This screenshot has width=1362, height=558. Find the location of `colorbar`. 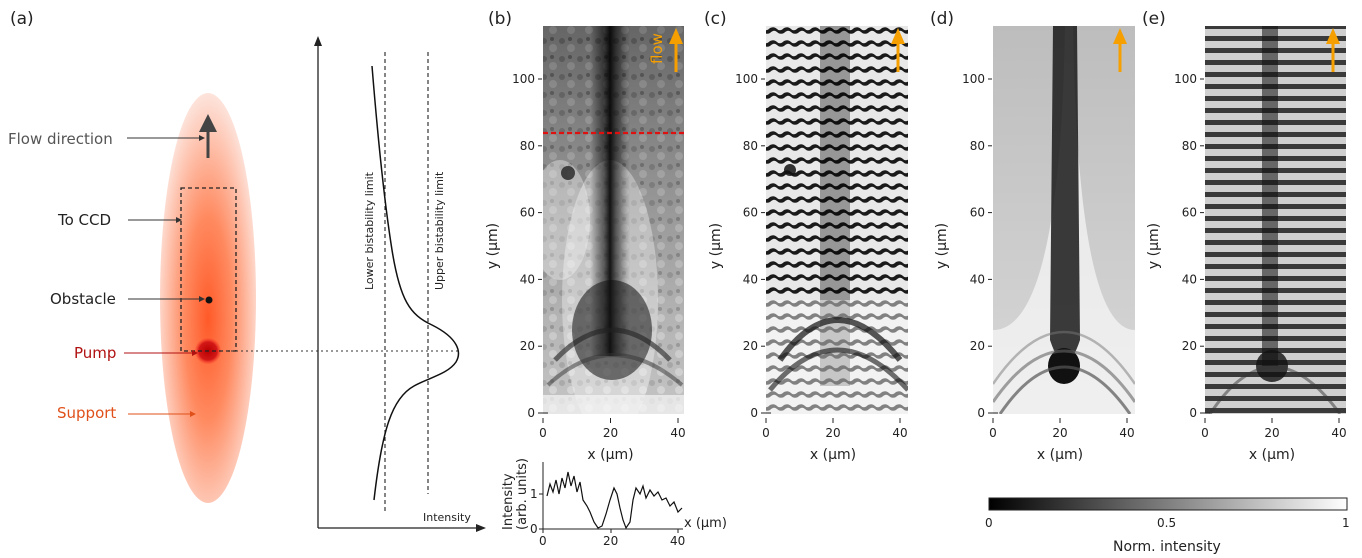

colorbar is located at coordinates (1168, 504).